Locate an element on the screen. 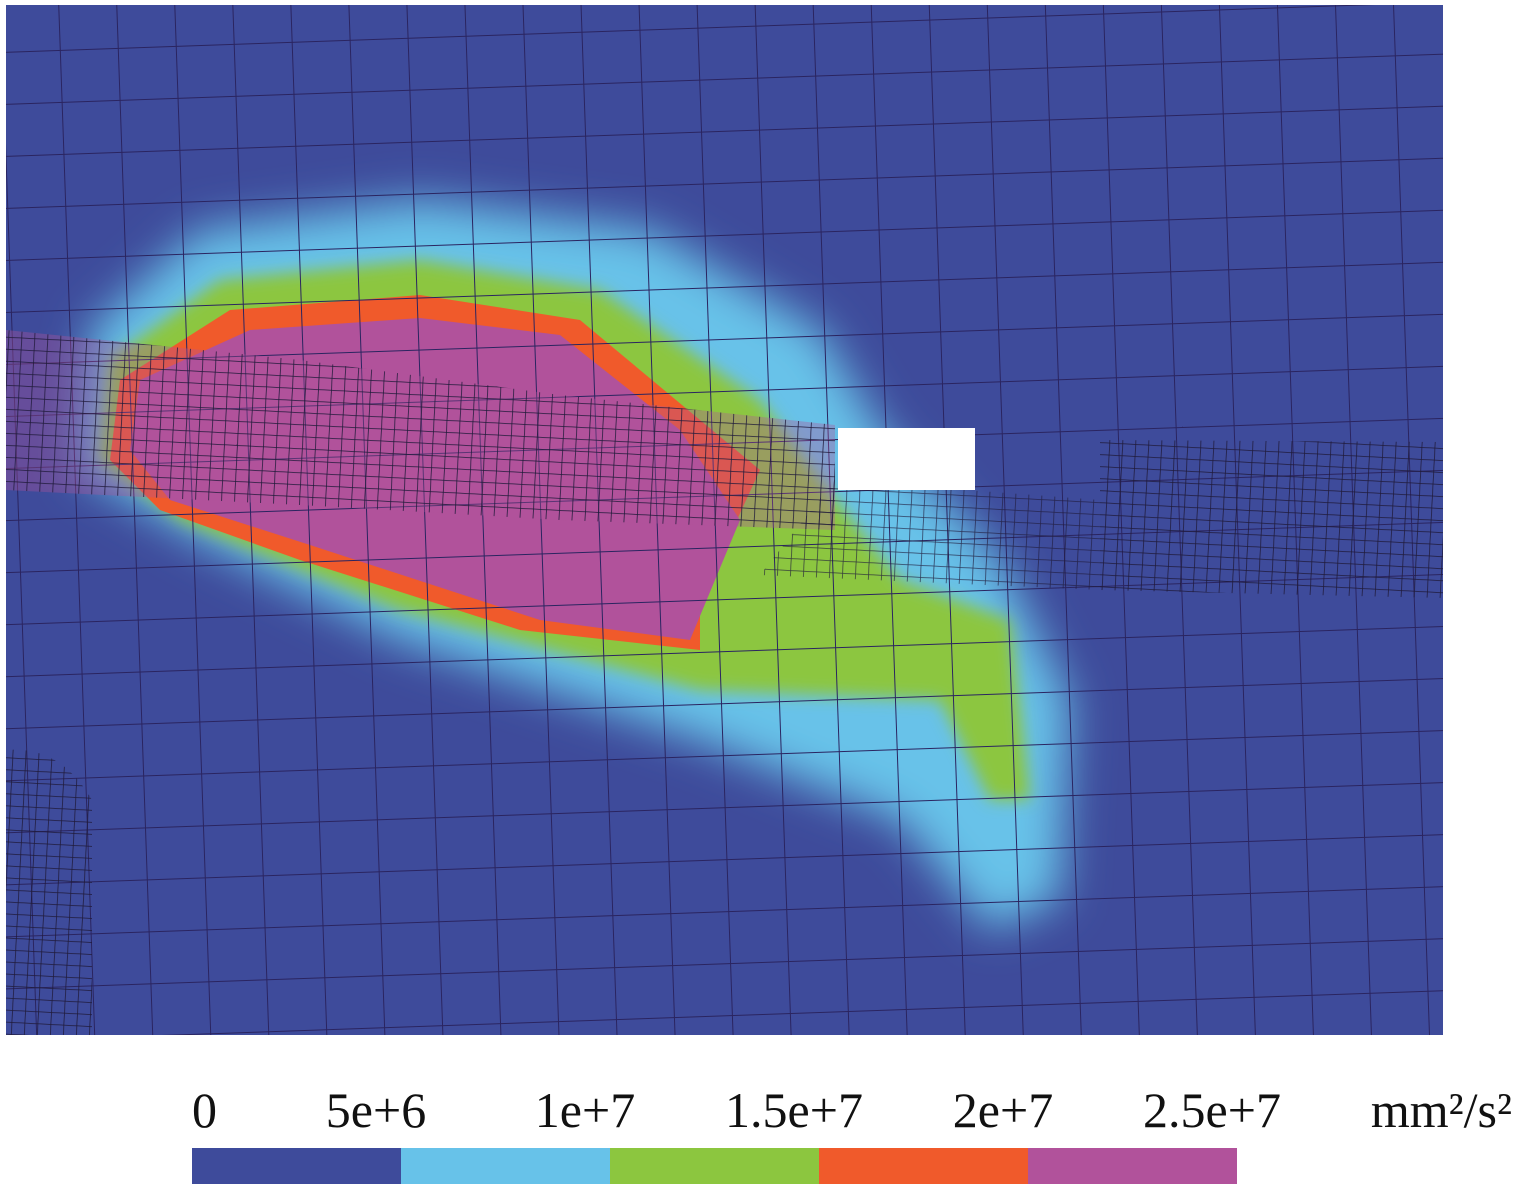  colorbar-tick-label: 2e+7 is located at coordinates (1003, 1110).